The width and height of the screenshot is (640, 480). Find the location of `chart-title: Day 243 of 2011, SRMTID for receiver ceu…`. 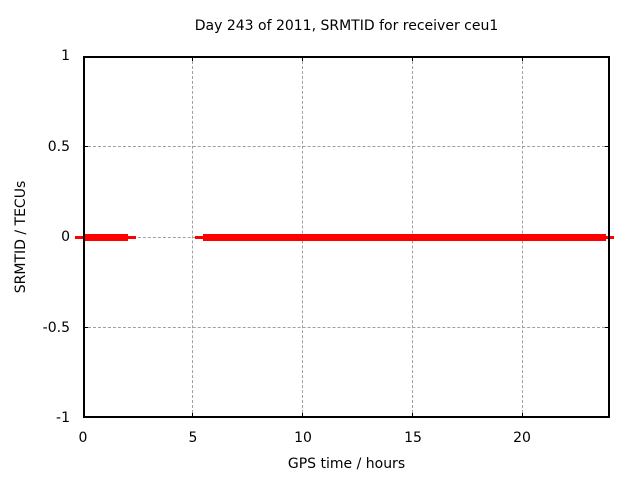

chart-title: Day 243 of 2011, SRMTID for receiver ceu… is located at coordinates (346, 26).